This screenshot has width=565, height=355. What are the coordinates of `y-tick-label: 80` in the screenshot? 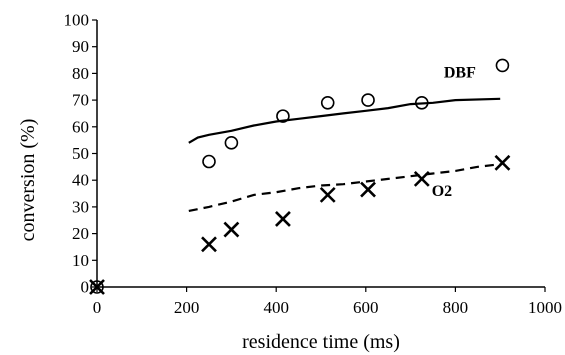 It's located at (80, 73).